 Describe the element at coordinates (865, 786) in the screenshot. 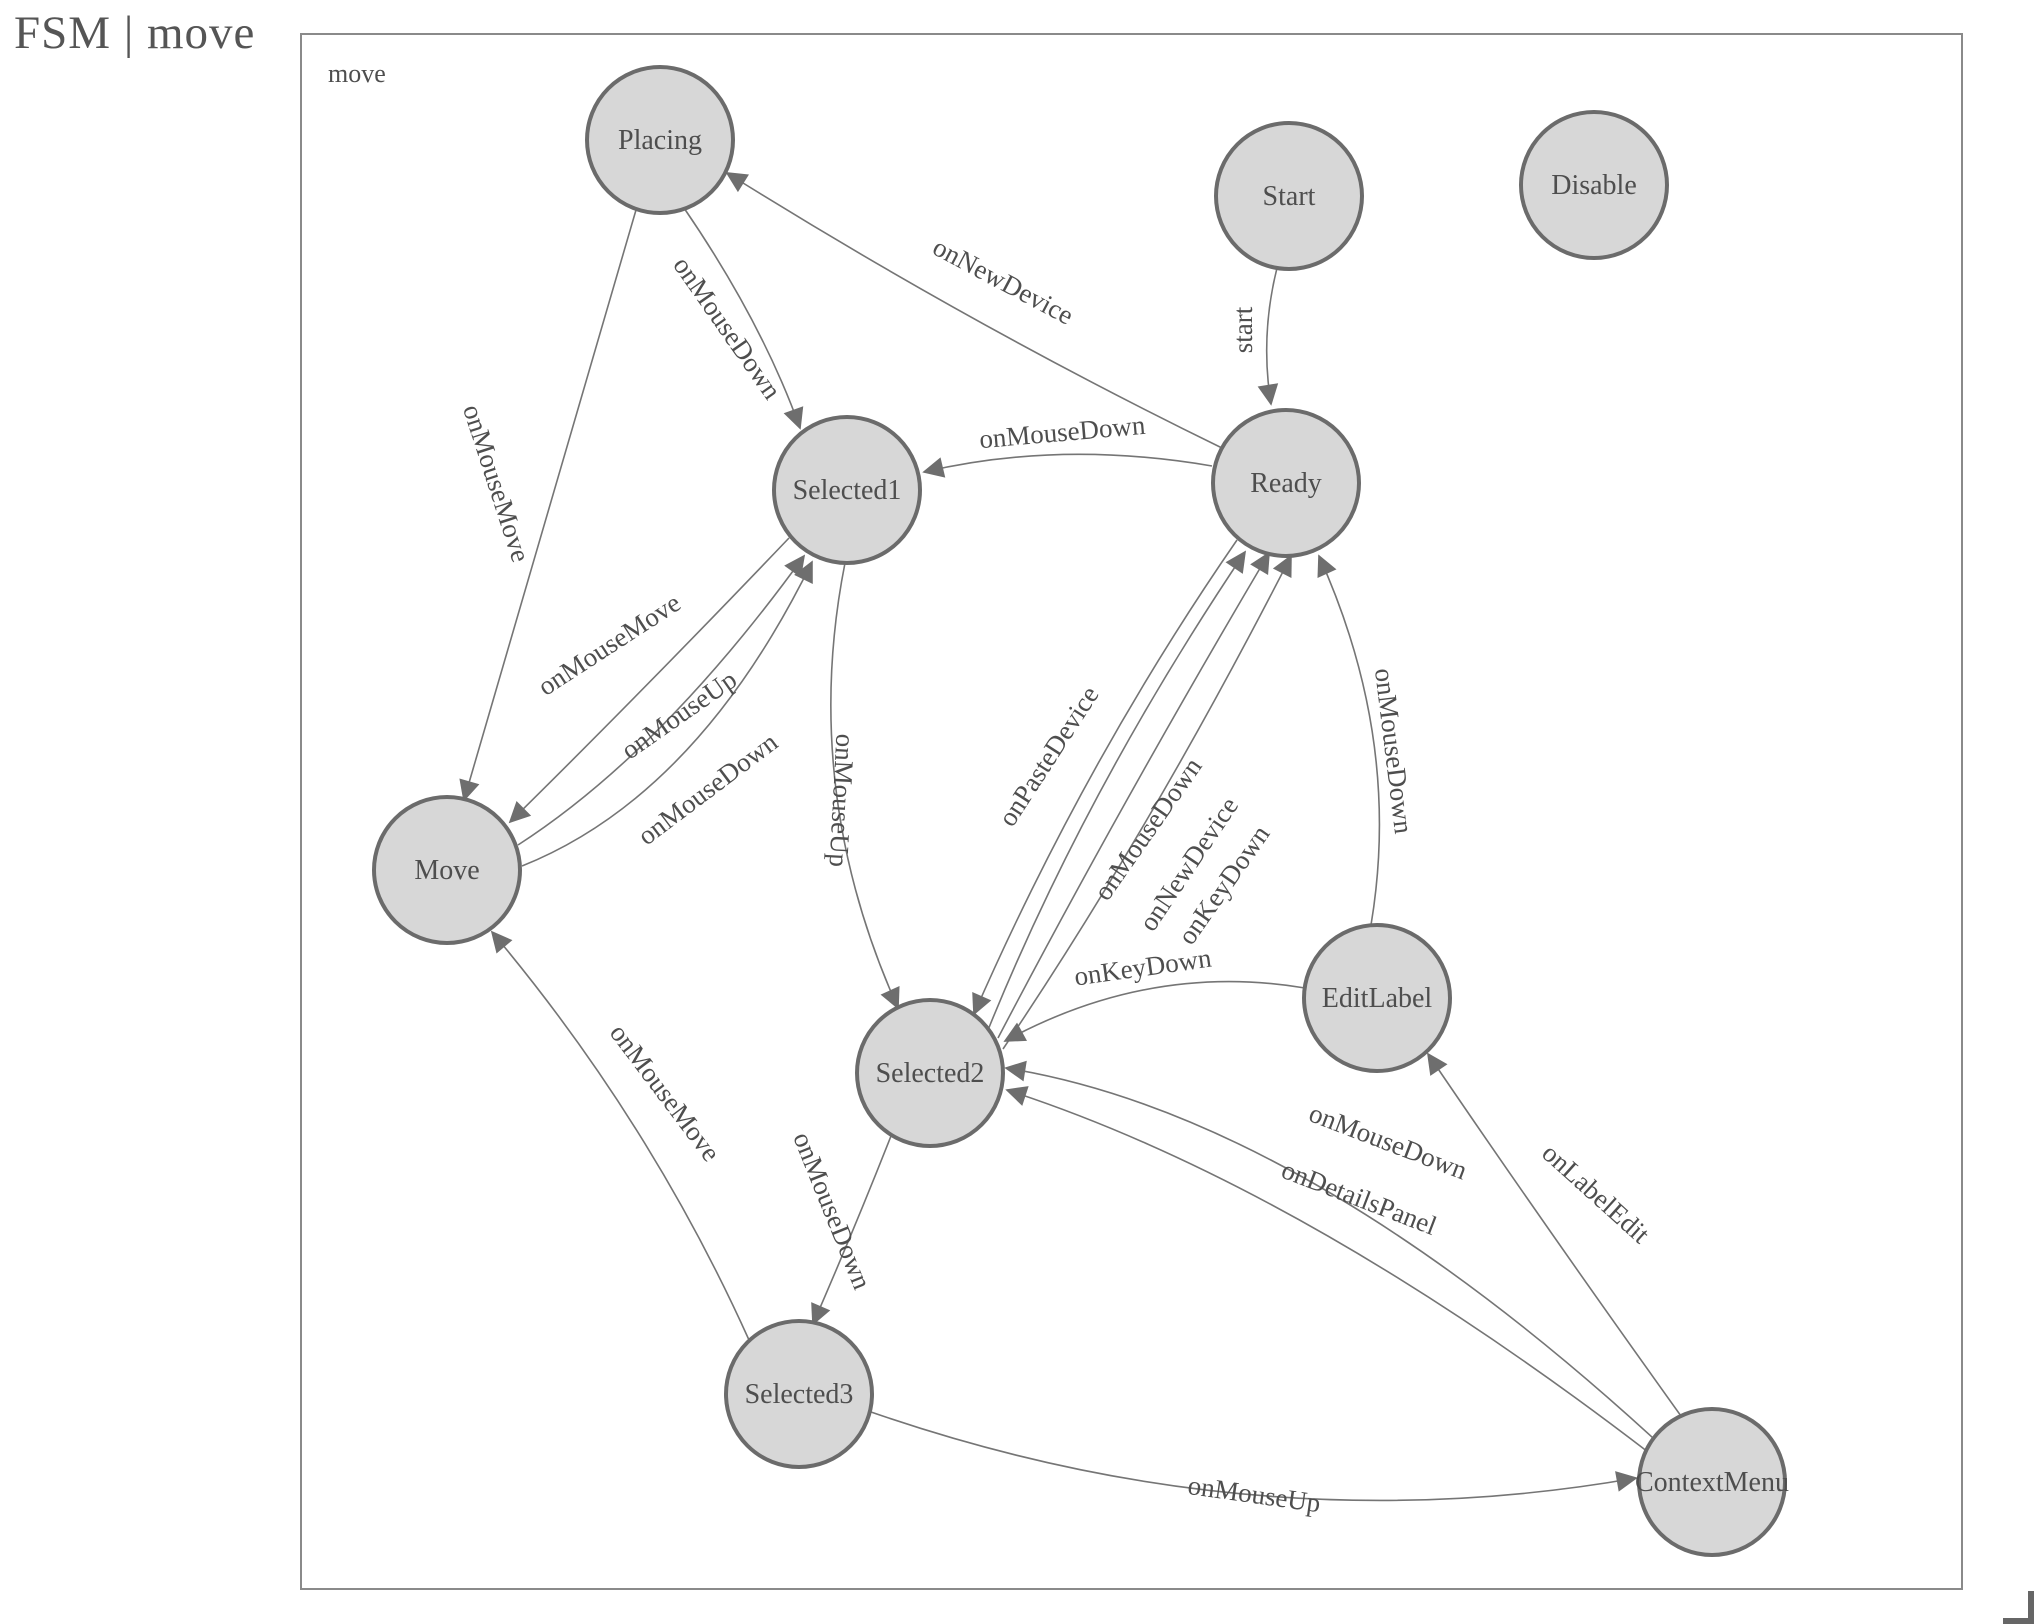

I see `transition-edge-selected1-selected2` at that location.